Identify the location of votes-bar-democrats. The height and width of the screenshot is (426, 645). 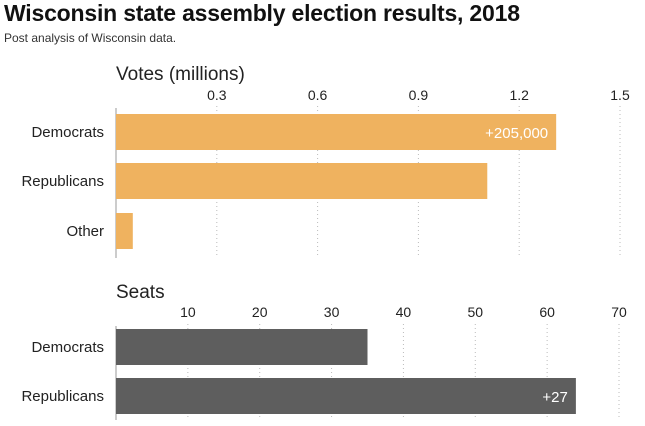
(336, 132).